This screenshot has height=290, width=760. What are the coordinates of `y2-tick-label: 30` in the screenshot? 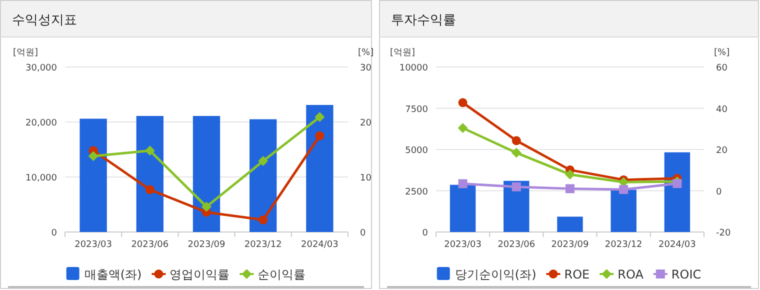 It's located at (366, 69).